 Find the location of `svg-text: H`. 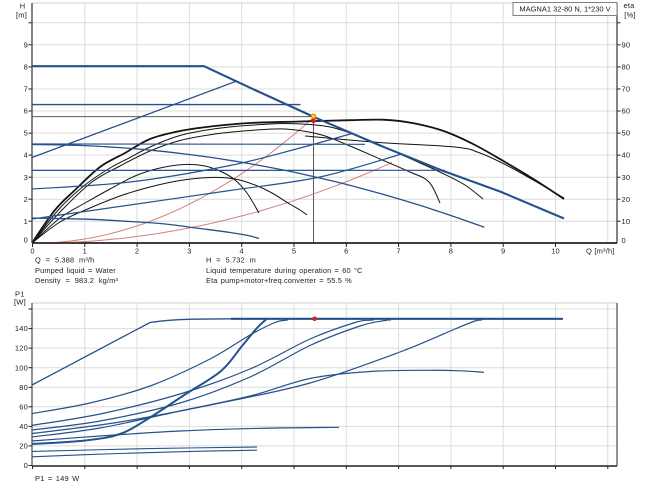

svg-text: H is located at coordinates (23, 6).